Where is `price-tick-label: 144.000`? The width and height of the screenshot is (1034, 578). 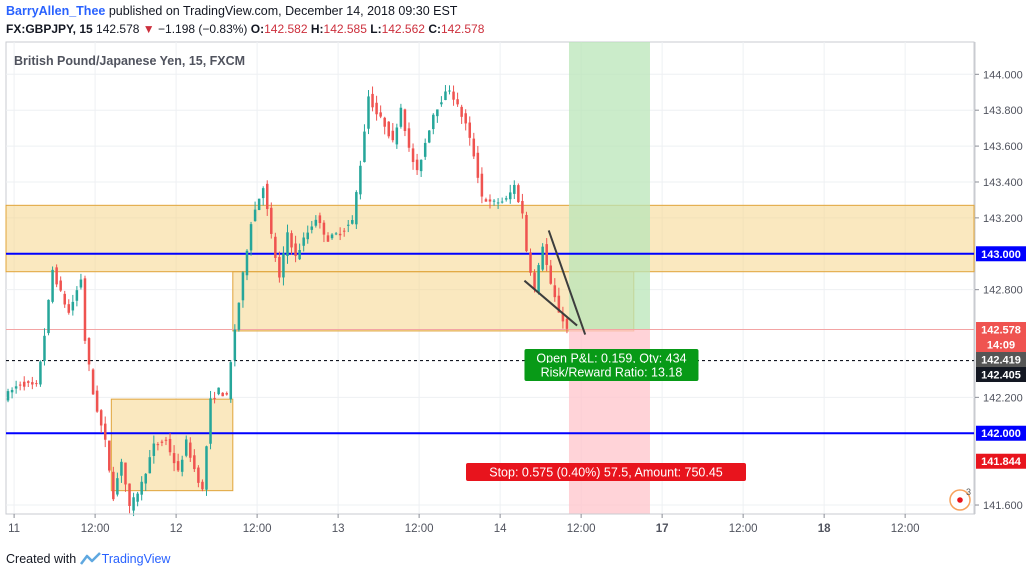 price-tick-label: 144.000 is located at coordinates (1003, 75).